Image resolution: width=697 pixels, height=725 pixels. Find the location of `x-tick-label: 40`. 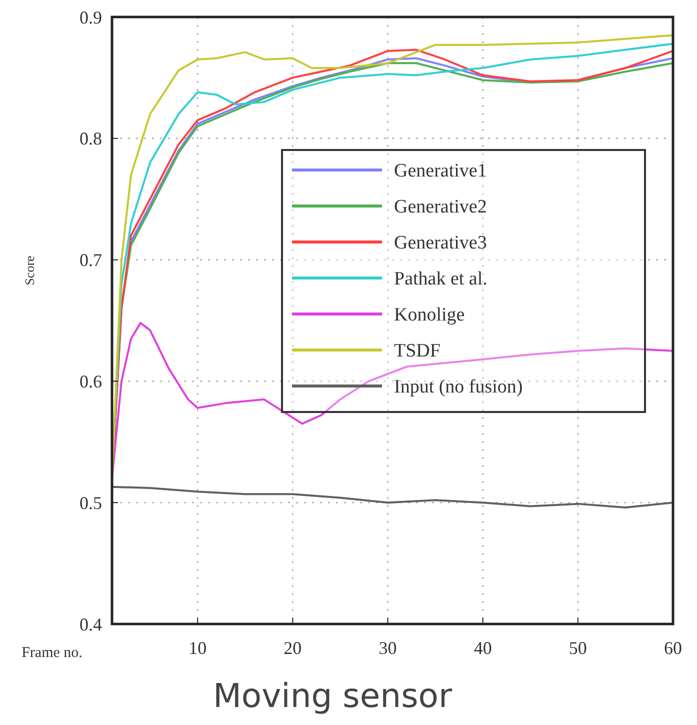

x-tick-label: 40 is located at coordinates (483, 648).